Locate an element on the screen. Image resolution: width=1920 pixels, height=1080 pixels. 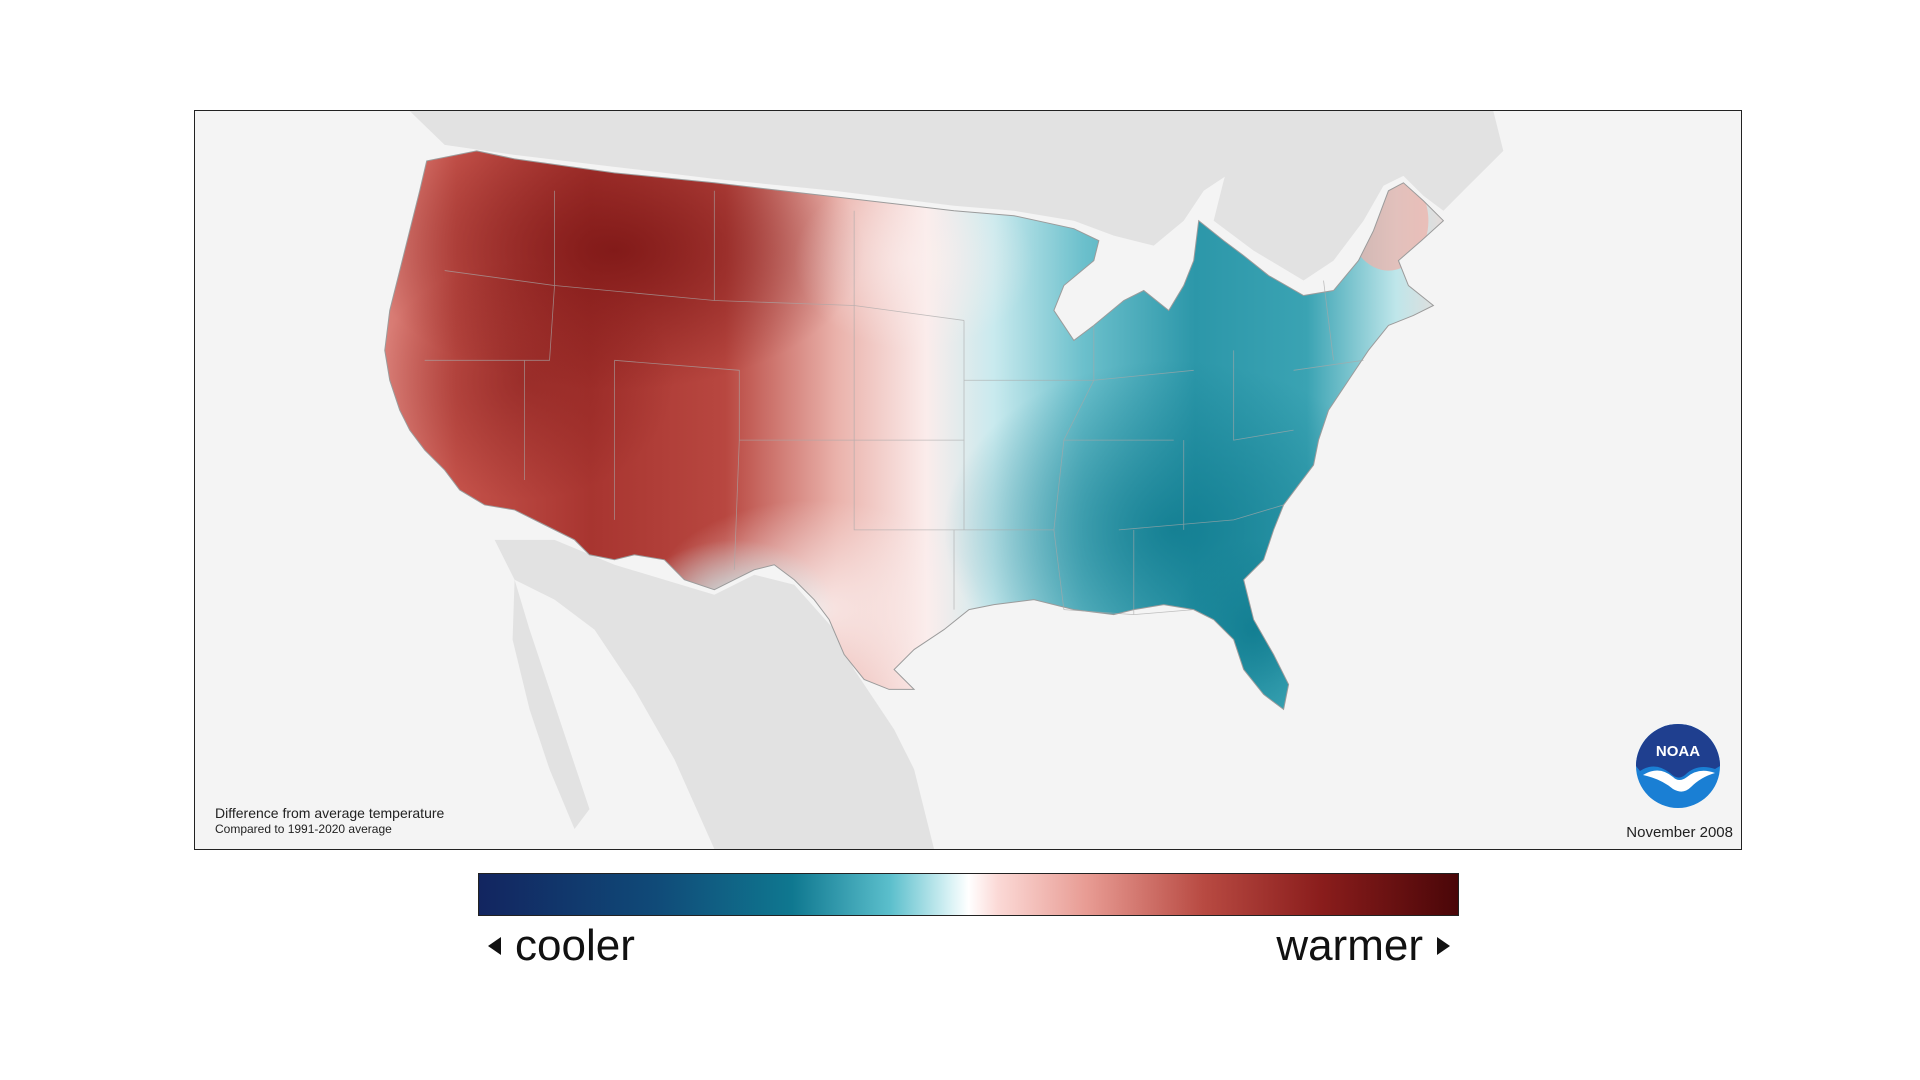
legend-warmer-label: warmer is located at coordinates (1349, 945).